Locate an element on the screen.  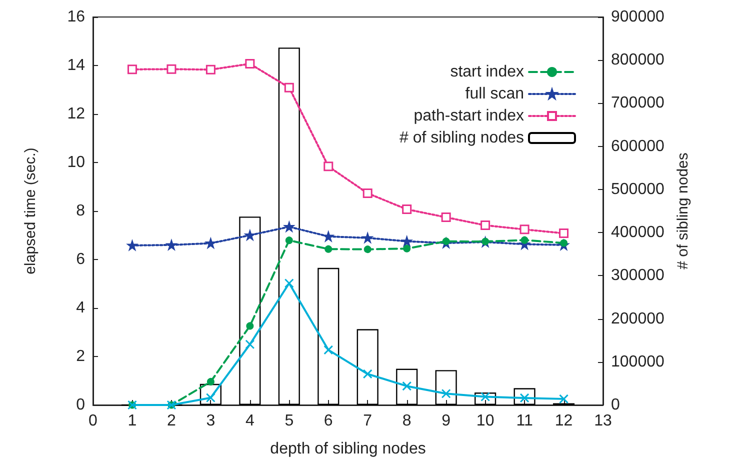
x-tick-label: 9 is located at coordinates (446, 421).